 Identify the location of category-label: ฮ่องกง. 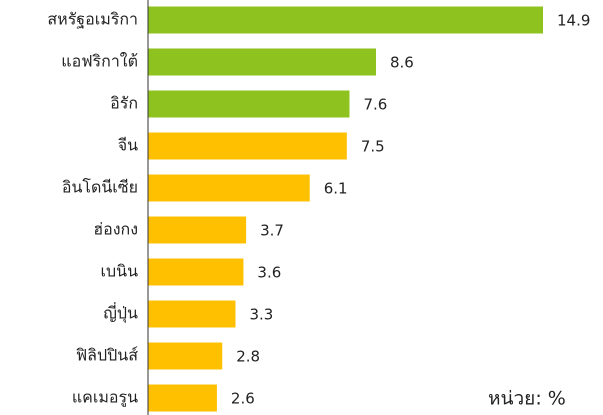
(115, 229).